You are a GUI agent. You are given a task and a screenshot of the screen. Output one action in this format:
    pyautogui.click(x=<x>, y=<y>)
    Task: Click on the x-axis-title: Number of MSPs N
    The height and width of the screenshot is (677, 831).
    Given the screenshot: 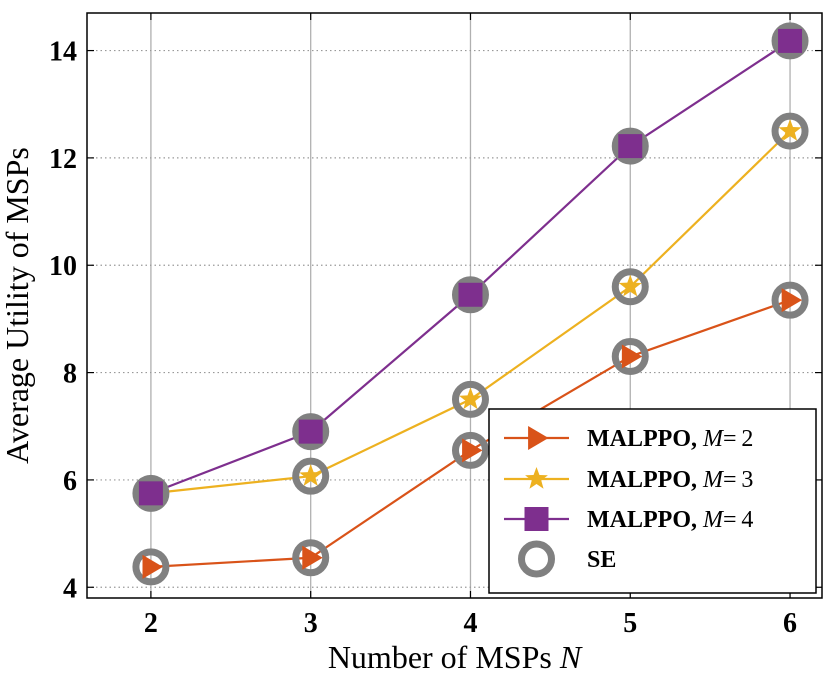 What is the action you would take?
    pyautogui.click(x=455, y=657)
    